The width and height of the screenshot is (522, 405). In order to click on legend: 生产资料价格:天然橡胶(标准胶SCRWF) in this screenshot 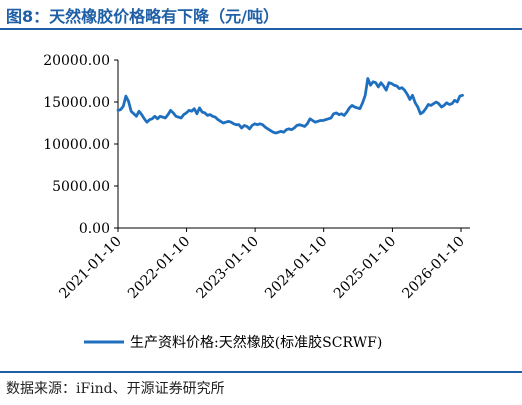, I will do `click(233, 342)`.